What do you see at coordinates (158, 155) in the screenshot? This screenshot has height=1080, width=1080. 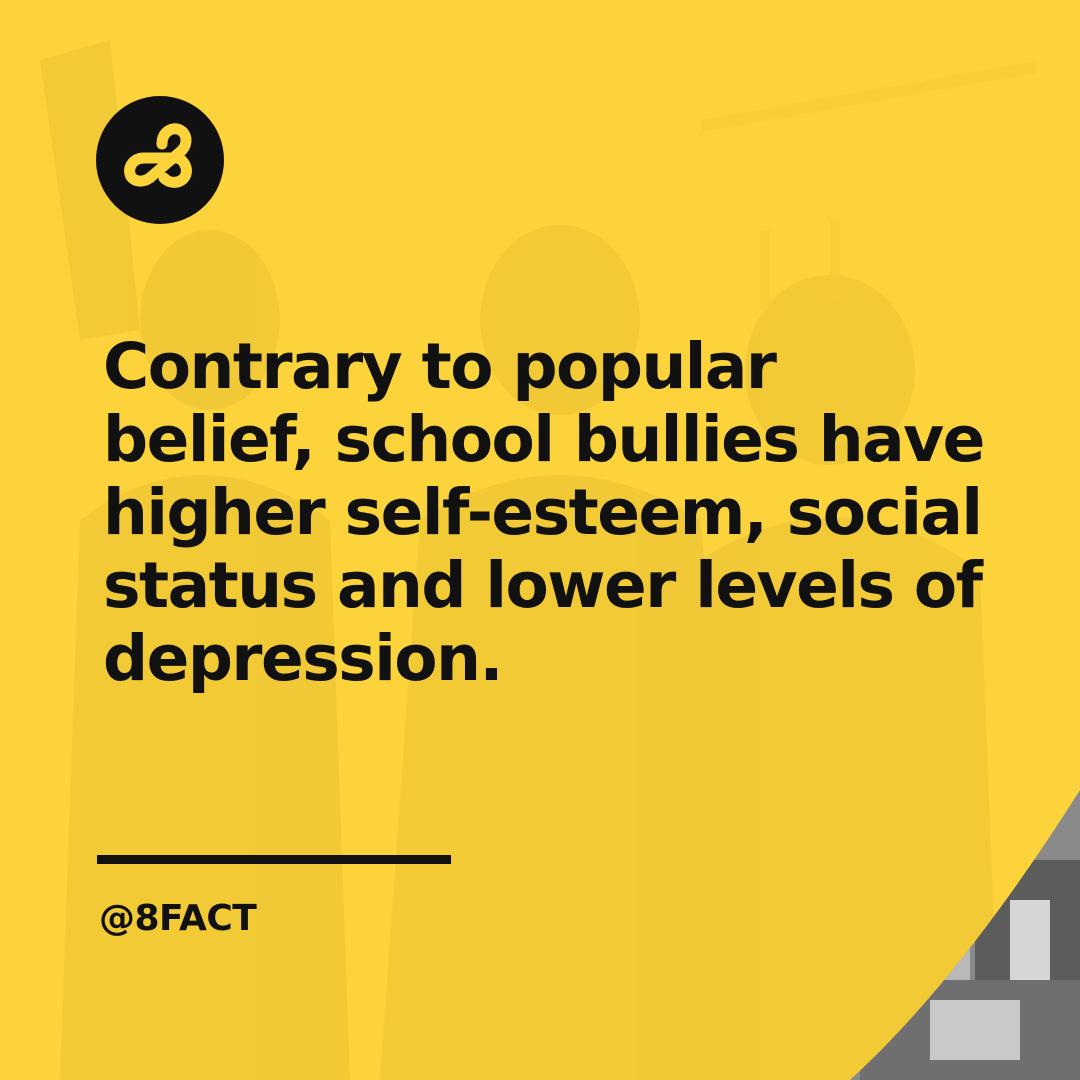 I see `infinity-8-icon` at bounding box center [158, 155].